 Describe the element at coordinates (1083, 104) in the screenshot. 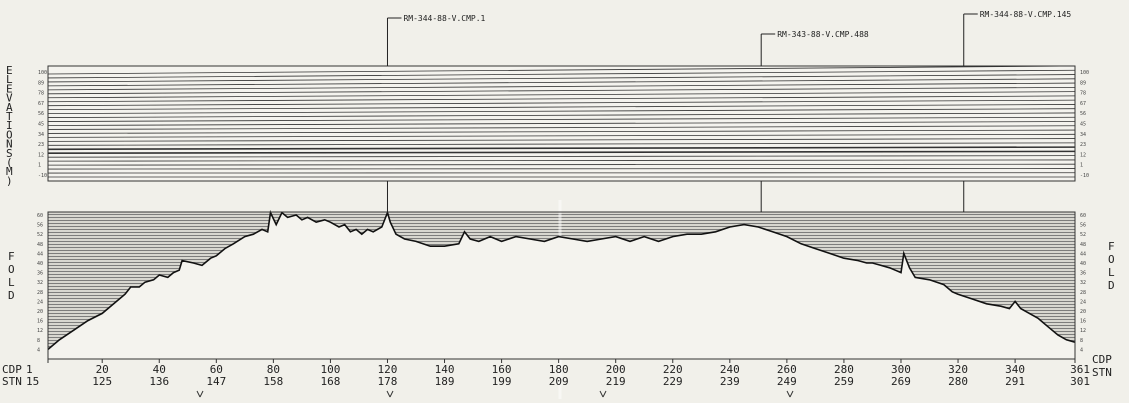

I see `elevation-tick-right: 67` at that location.